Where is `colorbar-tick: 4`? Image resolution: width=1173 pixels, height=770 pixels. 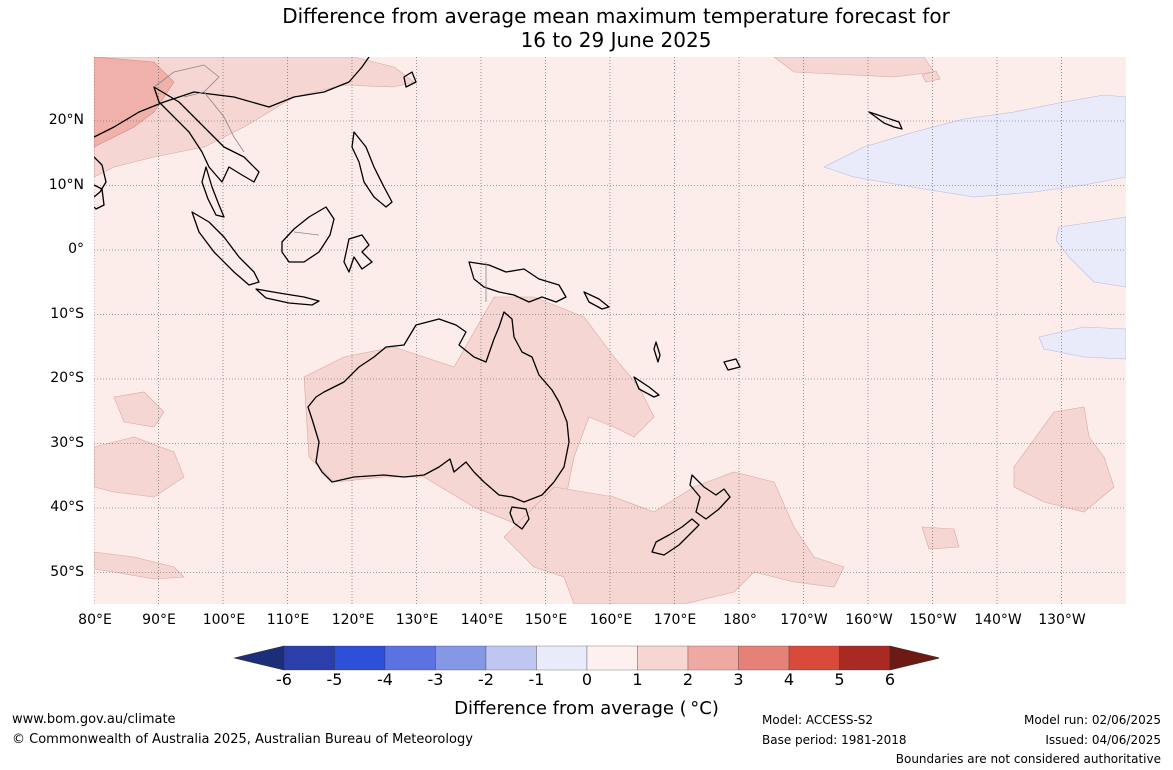
colorbar-tick: 4 is located at coordinates (789, 679).